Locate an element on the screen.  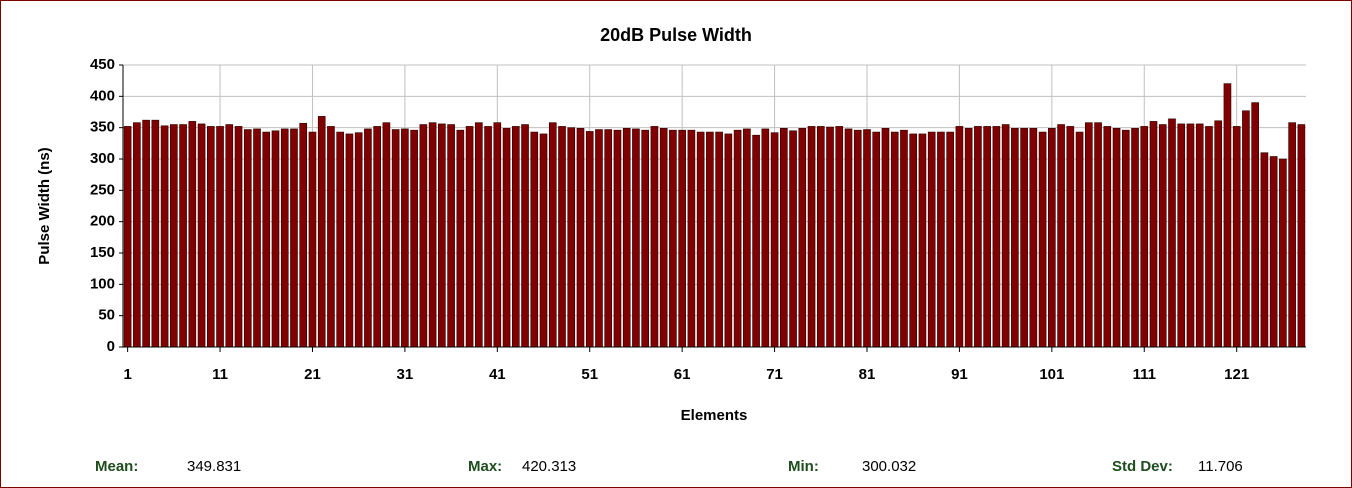
y-tick-label: 200 is located at coordinates (102, 221).